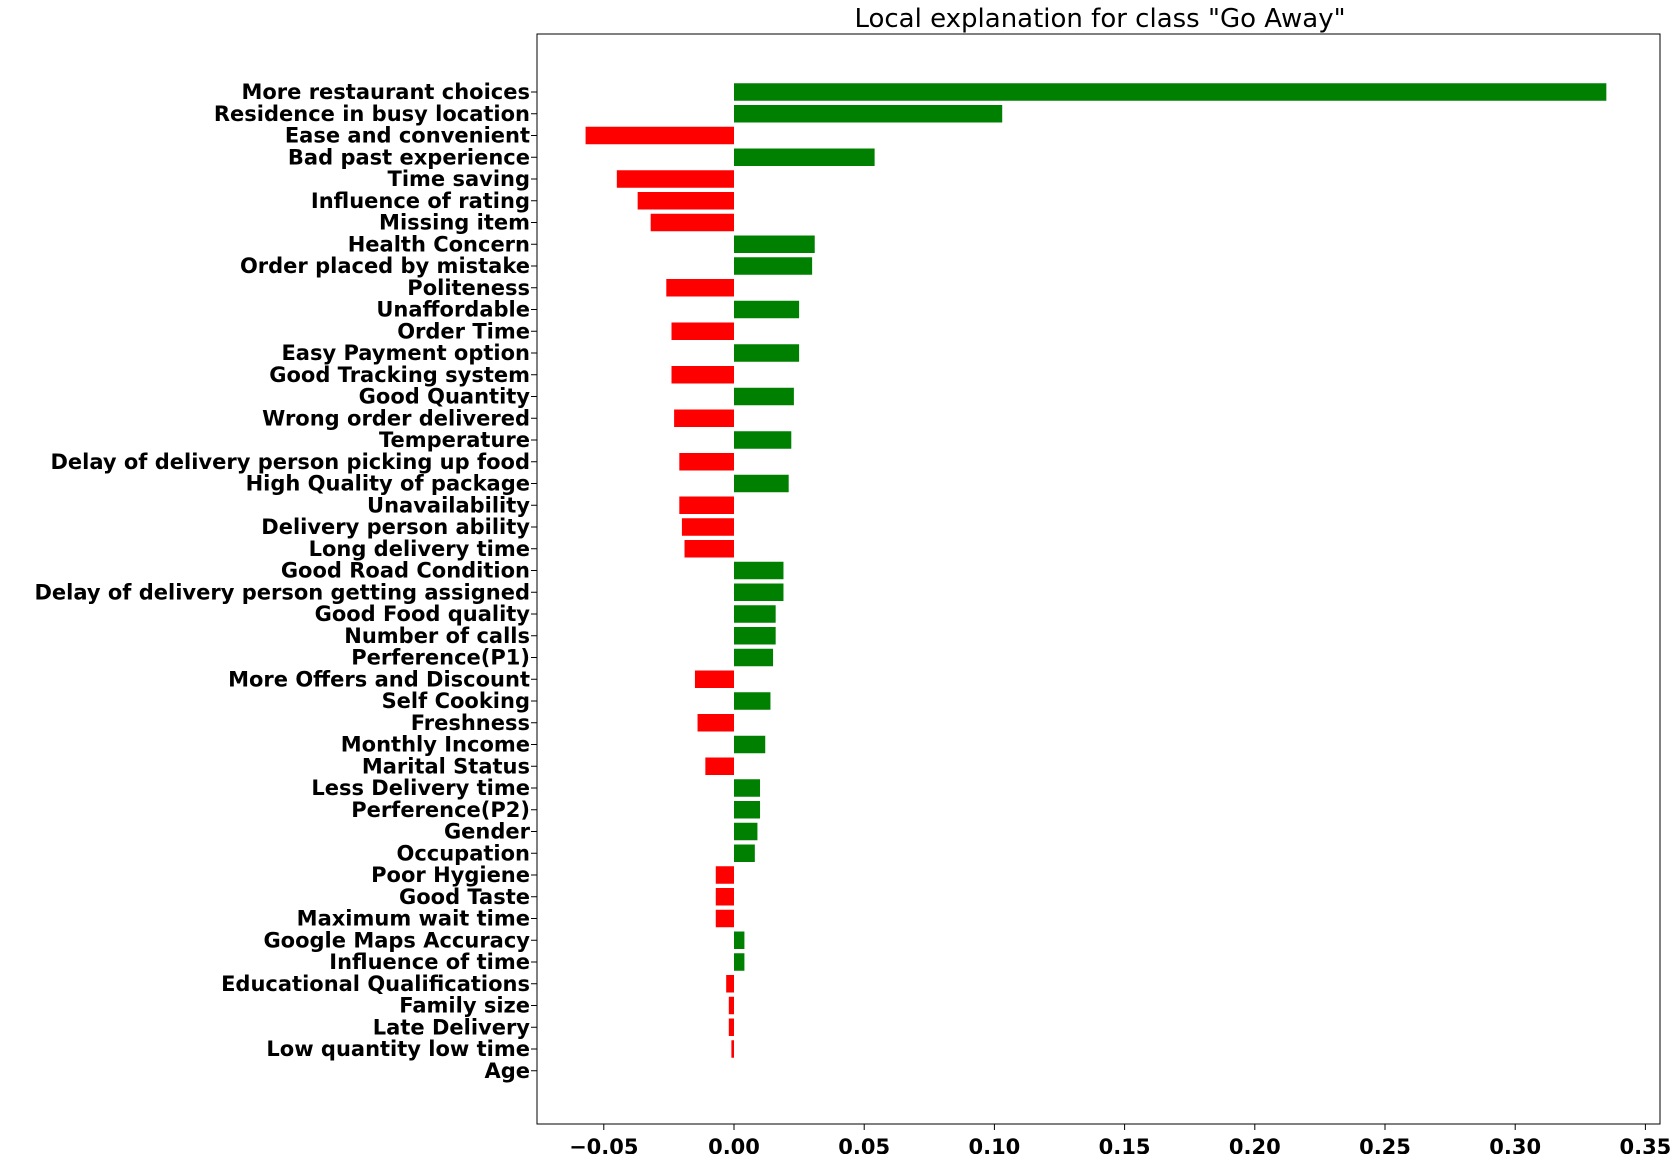  I want to click on category-label: Missing item, so click(454, 223).